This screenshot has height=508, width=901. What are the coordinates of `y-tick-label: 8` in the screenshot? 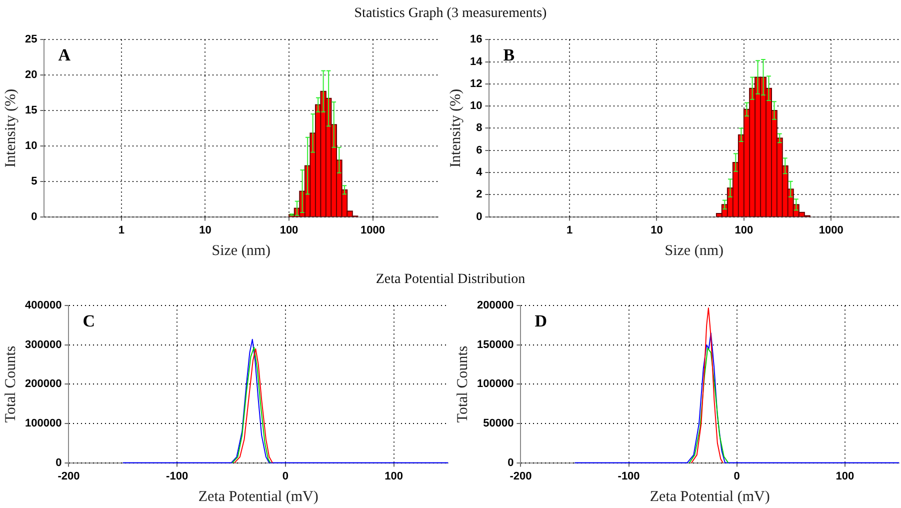 It's located at (479, 128).